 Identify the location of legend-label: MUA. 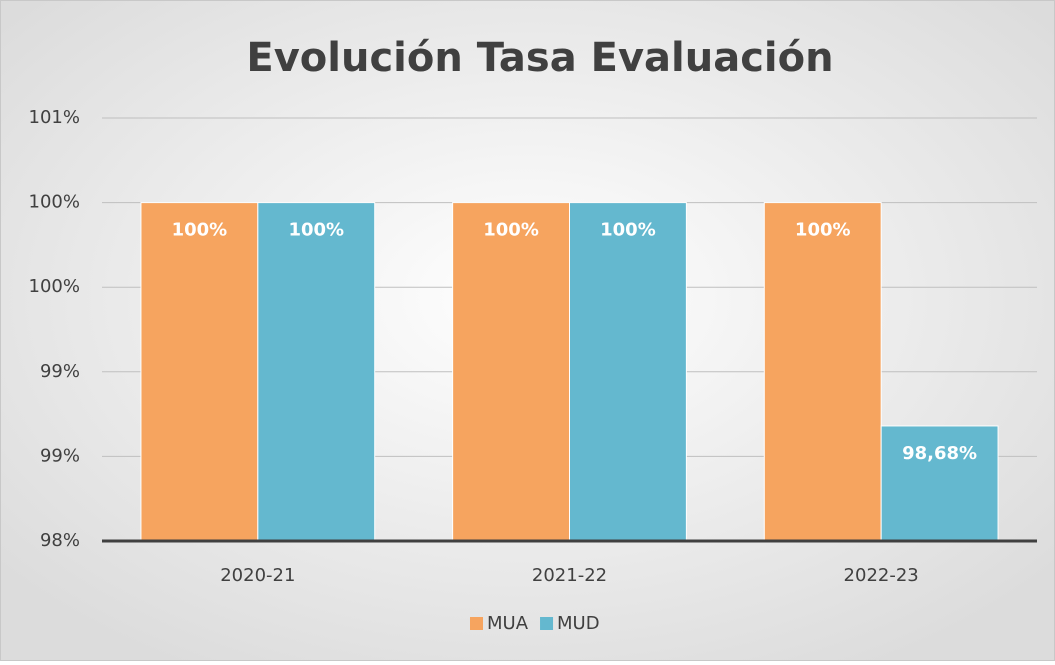
(508, 623).